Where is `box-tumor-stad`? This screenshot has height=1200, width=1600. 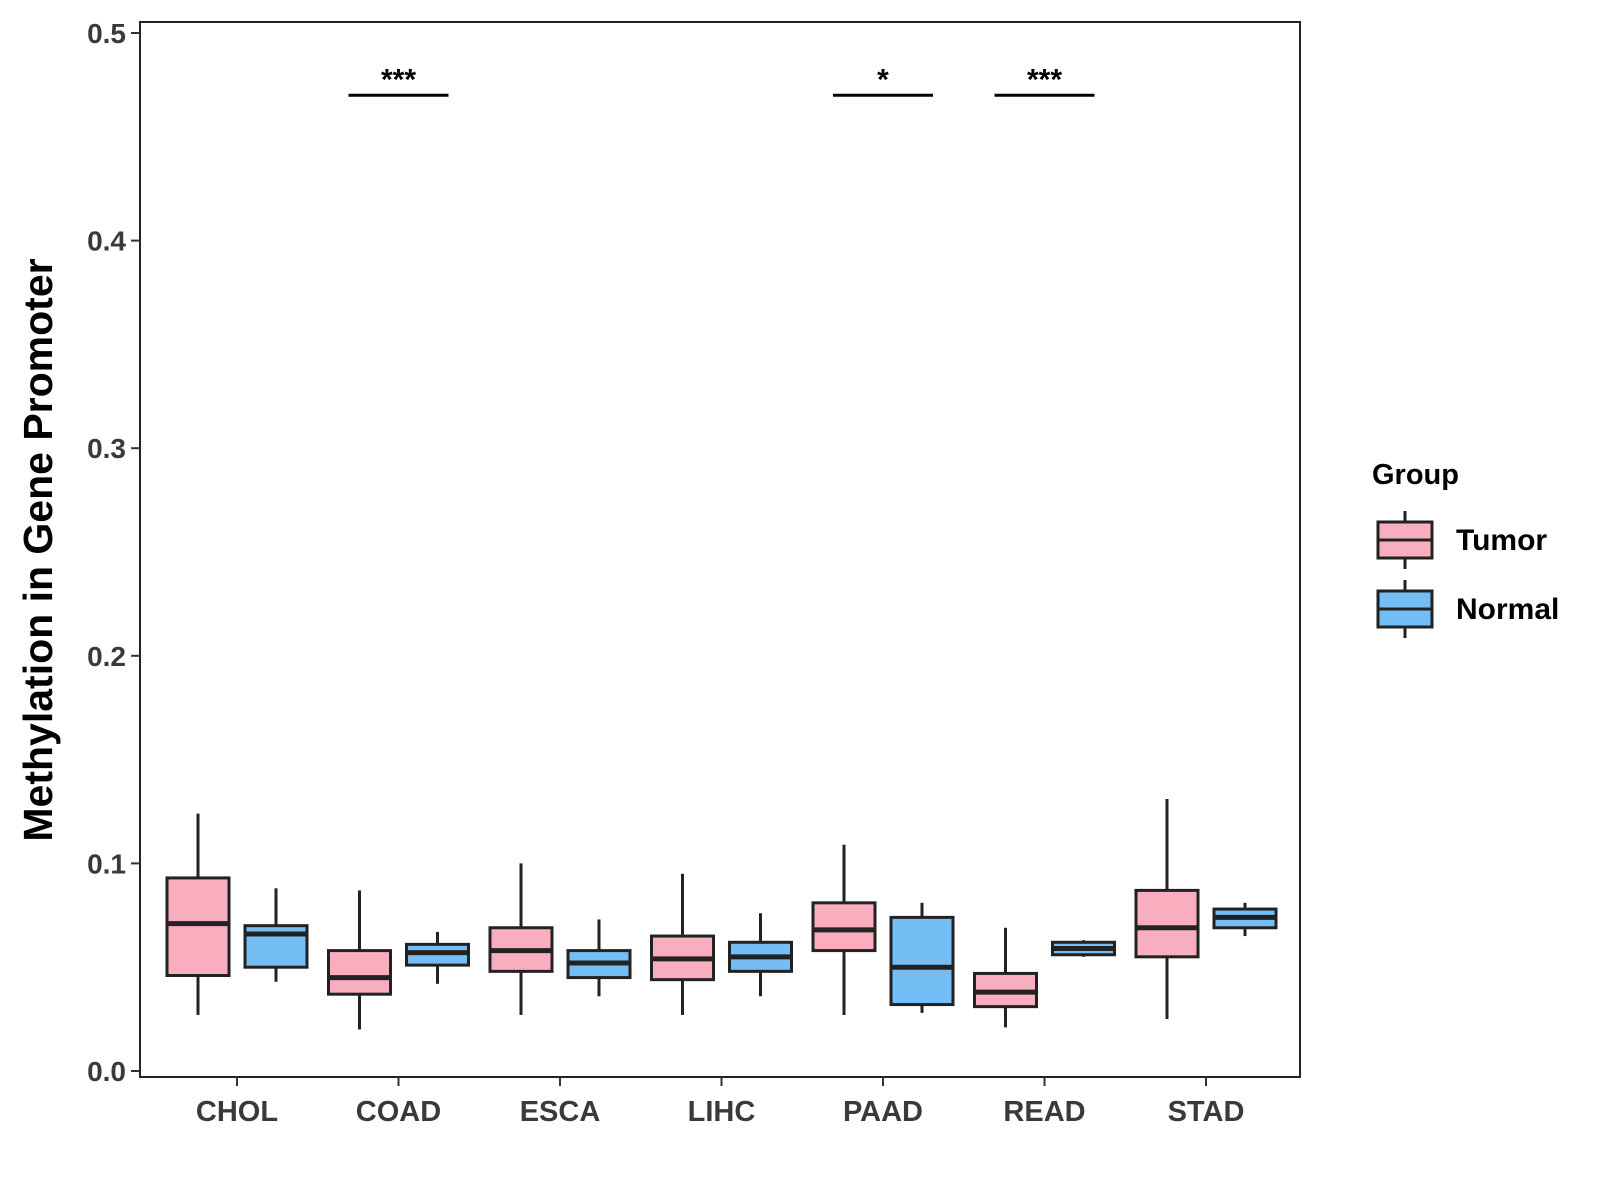 box-tumor-stad is located at coordinates (1167, 909).